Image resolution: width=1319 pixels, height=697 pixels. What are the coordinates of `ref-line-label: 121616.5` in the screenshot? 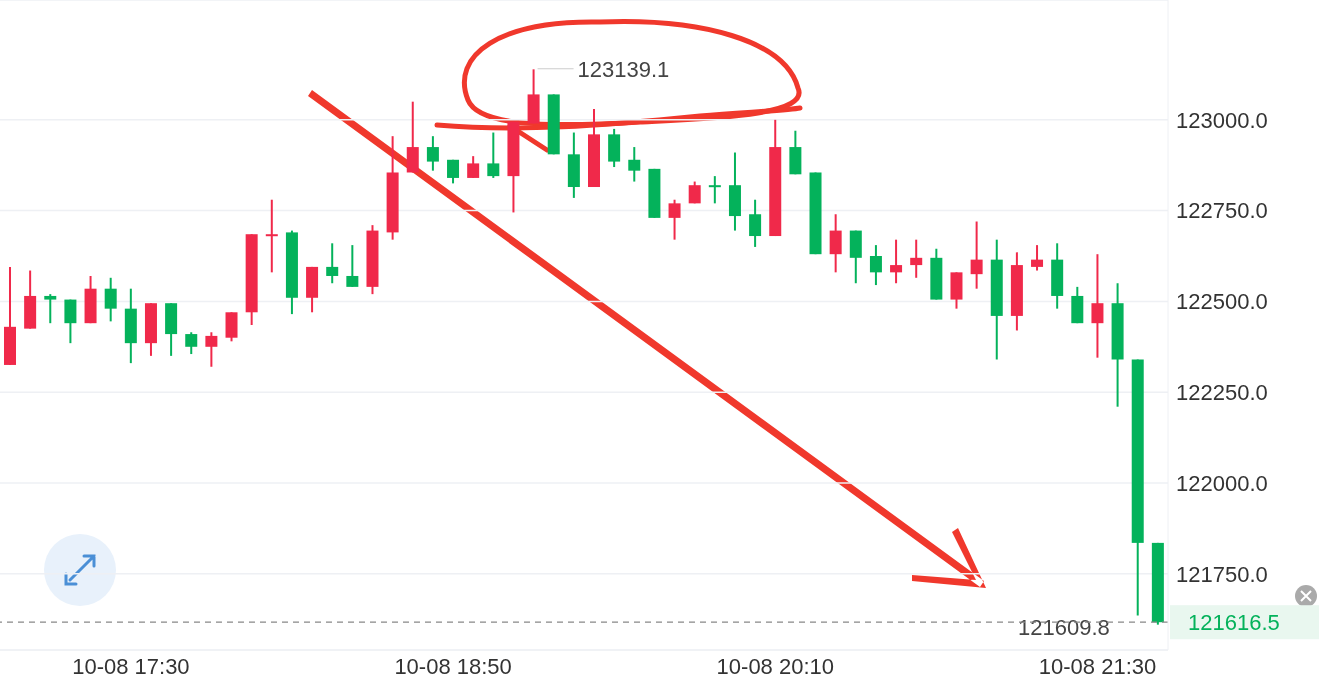 It's located at (1234, 623).